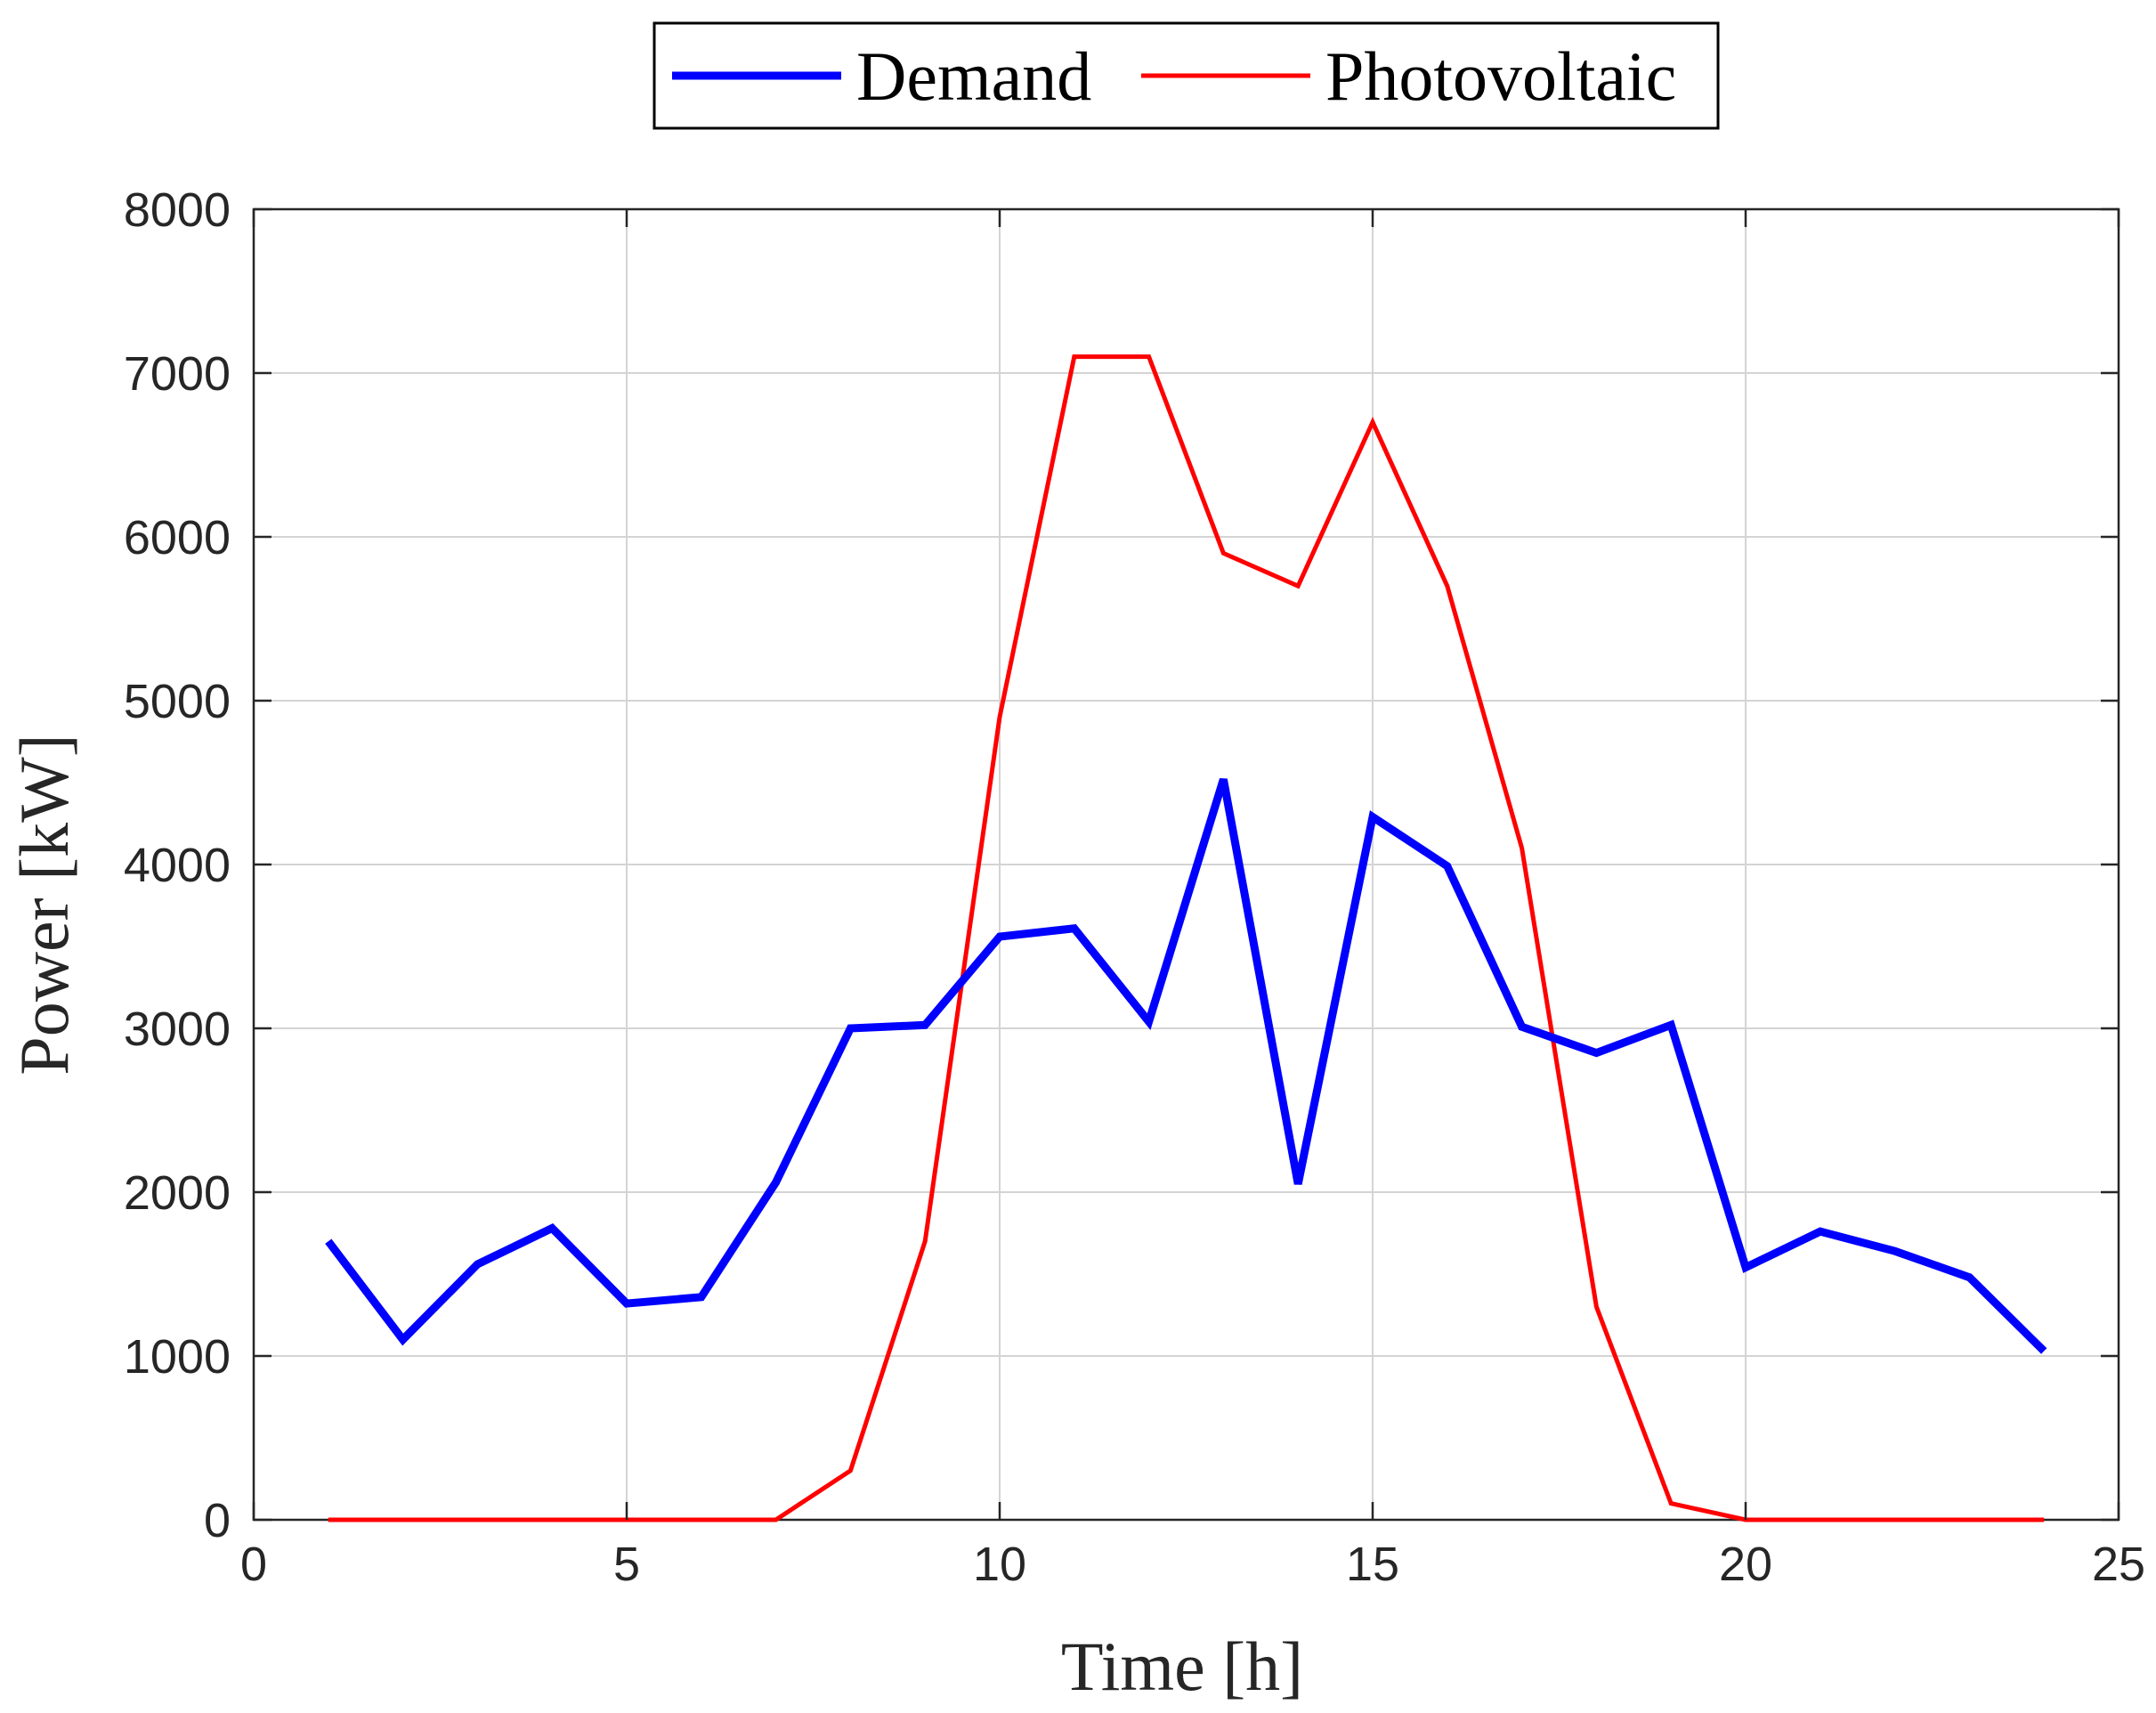  I want to click on legend-photovoltaic-label: Photovoltaic, so click(1500, 76).